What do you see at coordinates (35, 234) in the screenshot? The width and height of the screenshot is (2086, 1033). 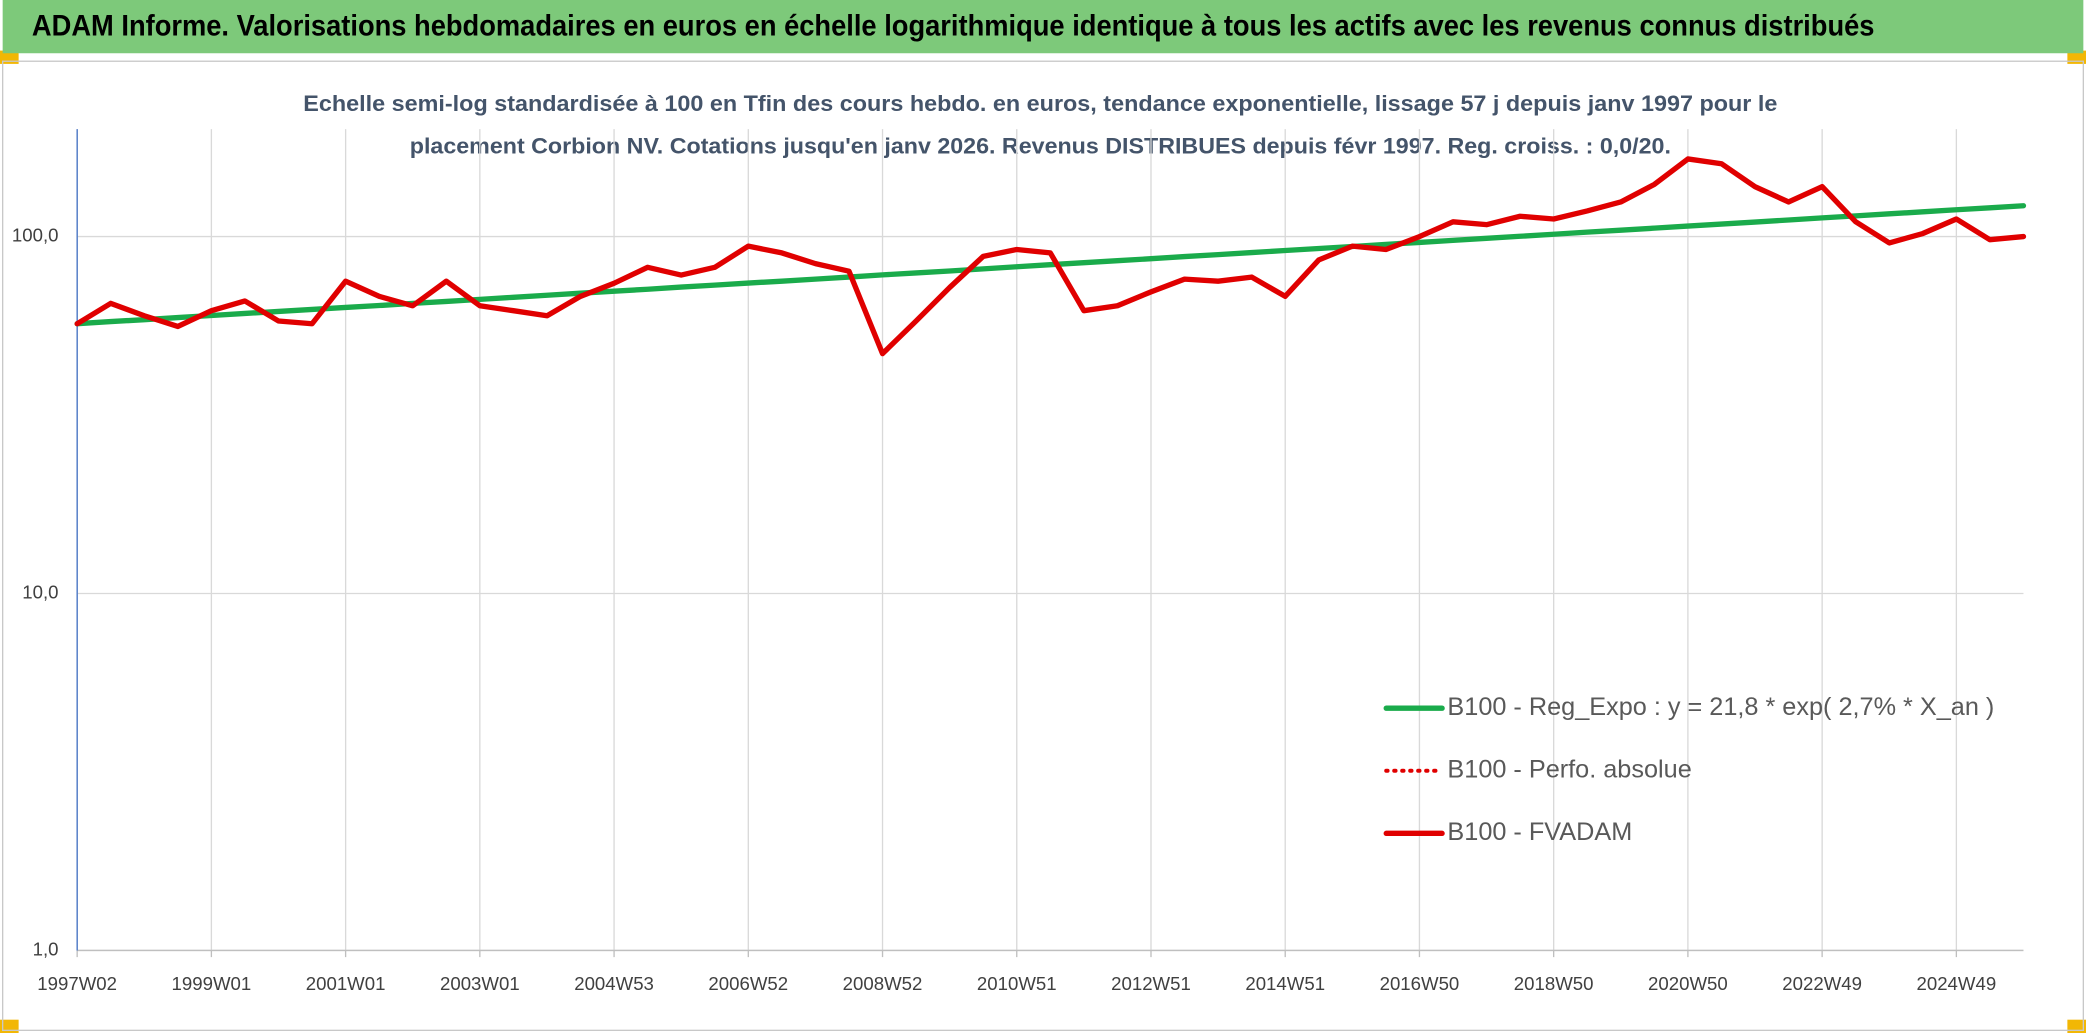 I see `y-tick-label: 100,0` at bounding box center [35, 234].